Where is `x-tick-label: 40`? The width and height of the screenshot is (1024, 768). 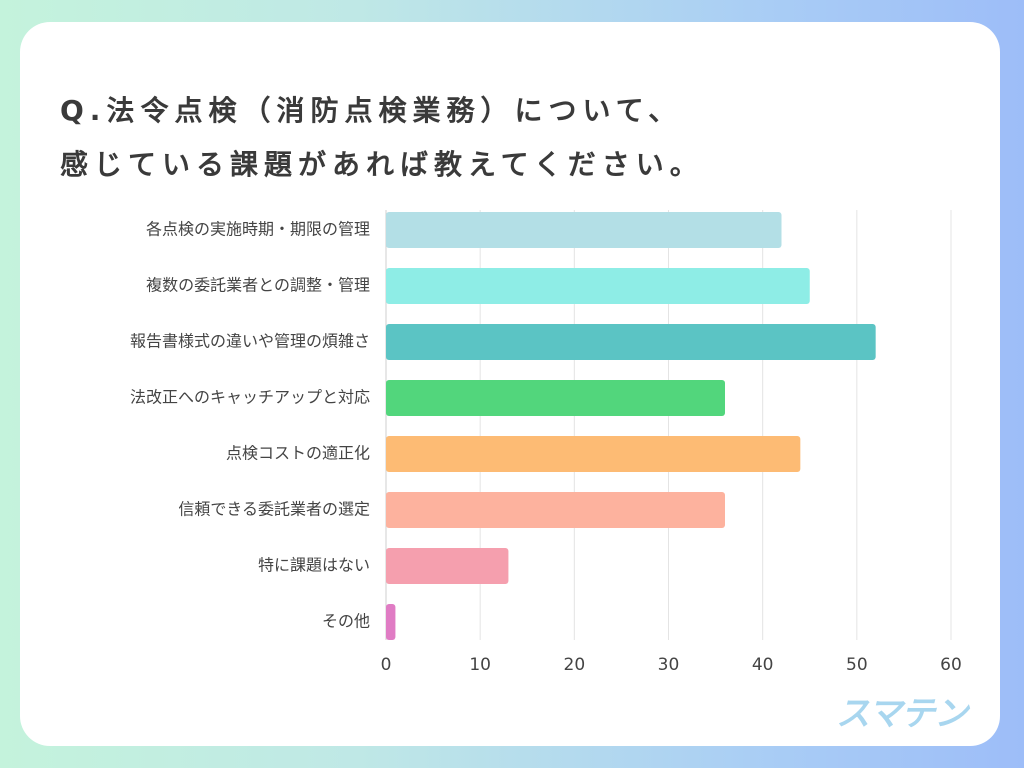
x-tick-label: 40 is located at coordinates (763, 665).